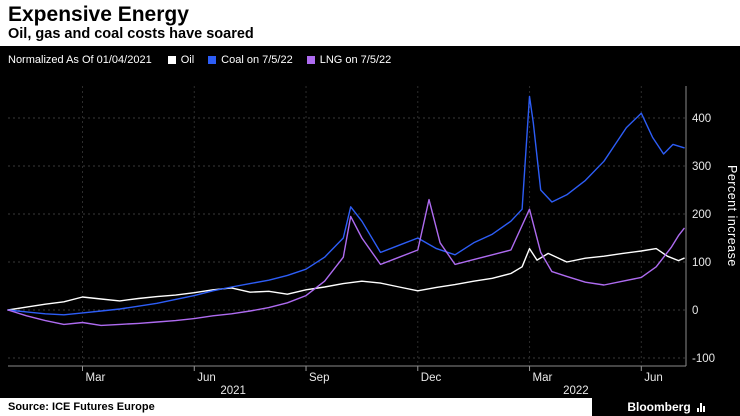  Describe the element at coordinates (187, 60) in the screenshot. I see `legend-label: Oil` at that location.